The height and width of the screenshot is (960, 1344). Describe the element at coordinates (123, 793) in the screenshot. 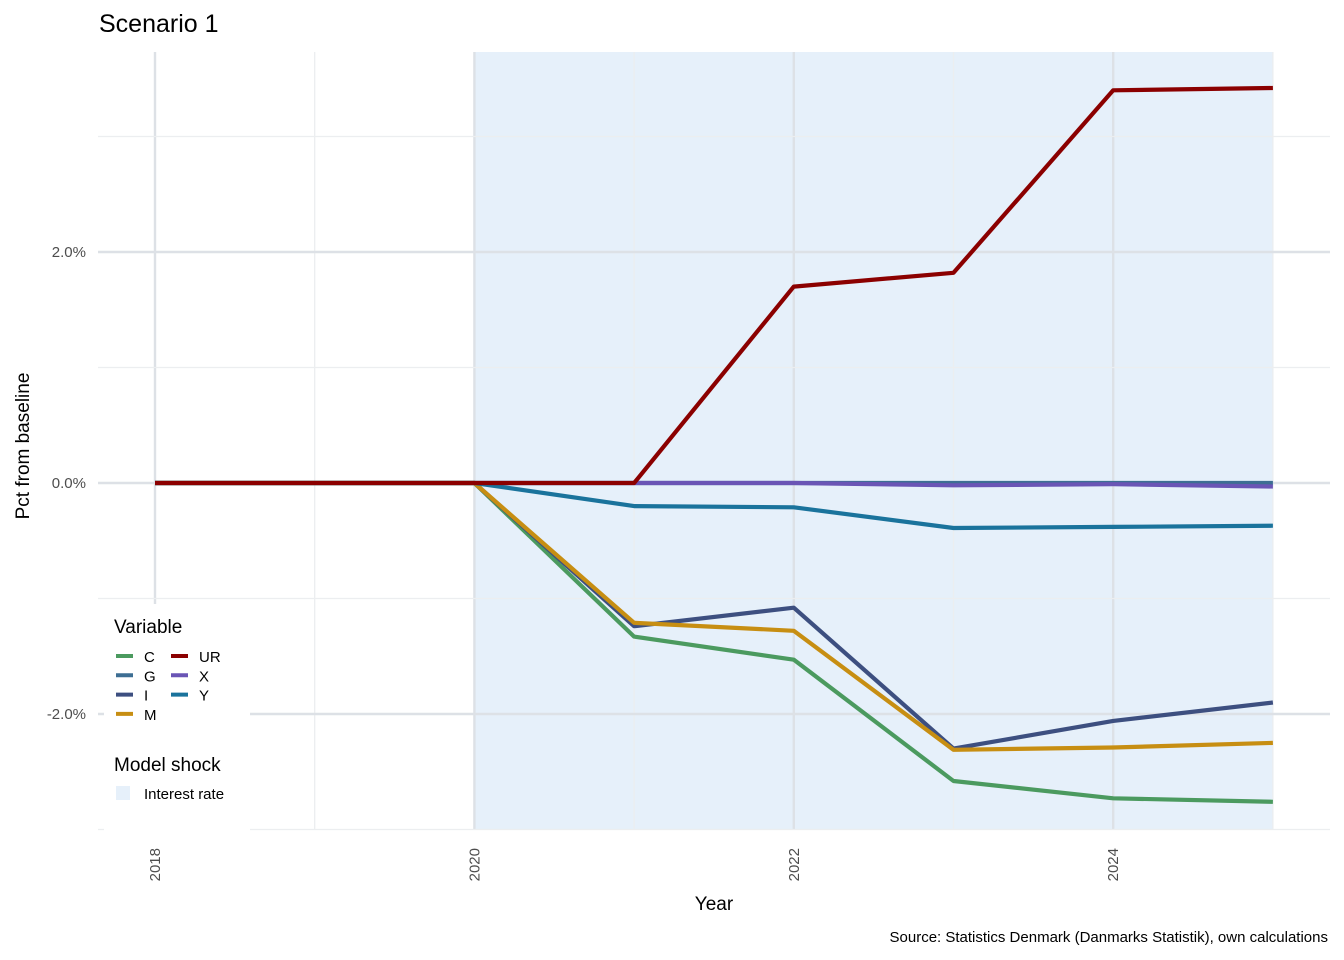

I see `legend-key-interest-rate` at that location.